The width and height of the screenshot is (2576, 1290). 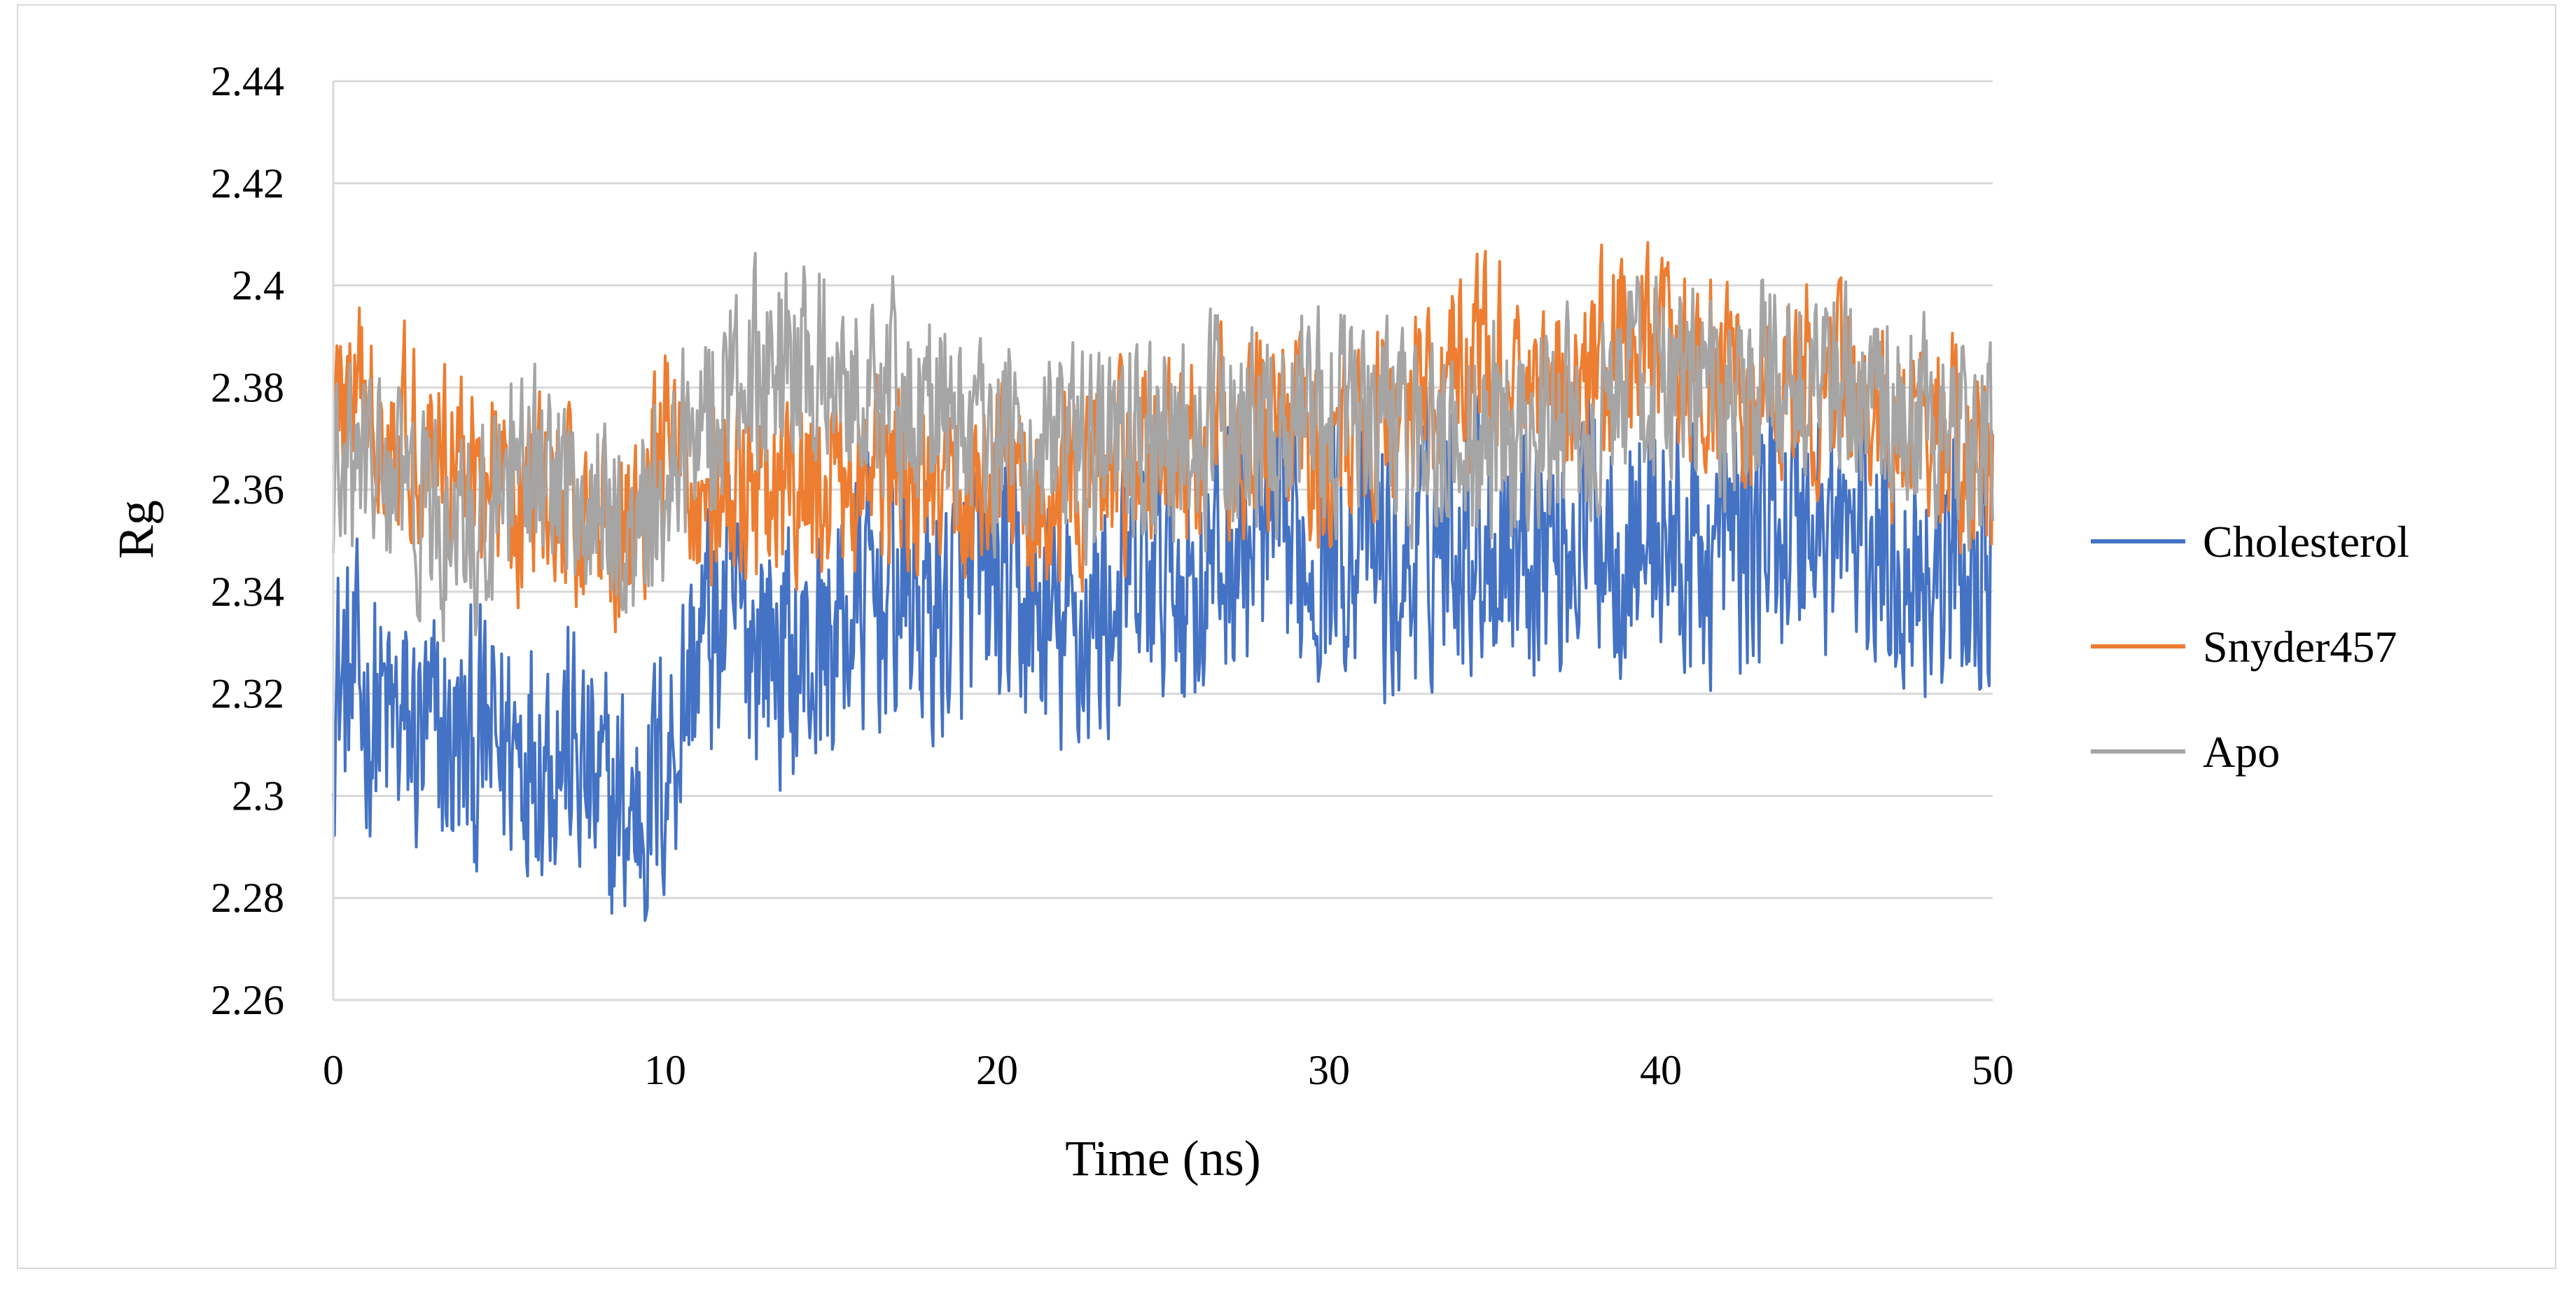 What do you see at coordinates (1329, 1070) in the screenshot?
I see `x-tick-label: 30` at bounding box center [1329, 1070].